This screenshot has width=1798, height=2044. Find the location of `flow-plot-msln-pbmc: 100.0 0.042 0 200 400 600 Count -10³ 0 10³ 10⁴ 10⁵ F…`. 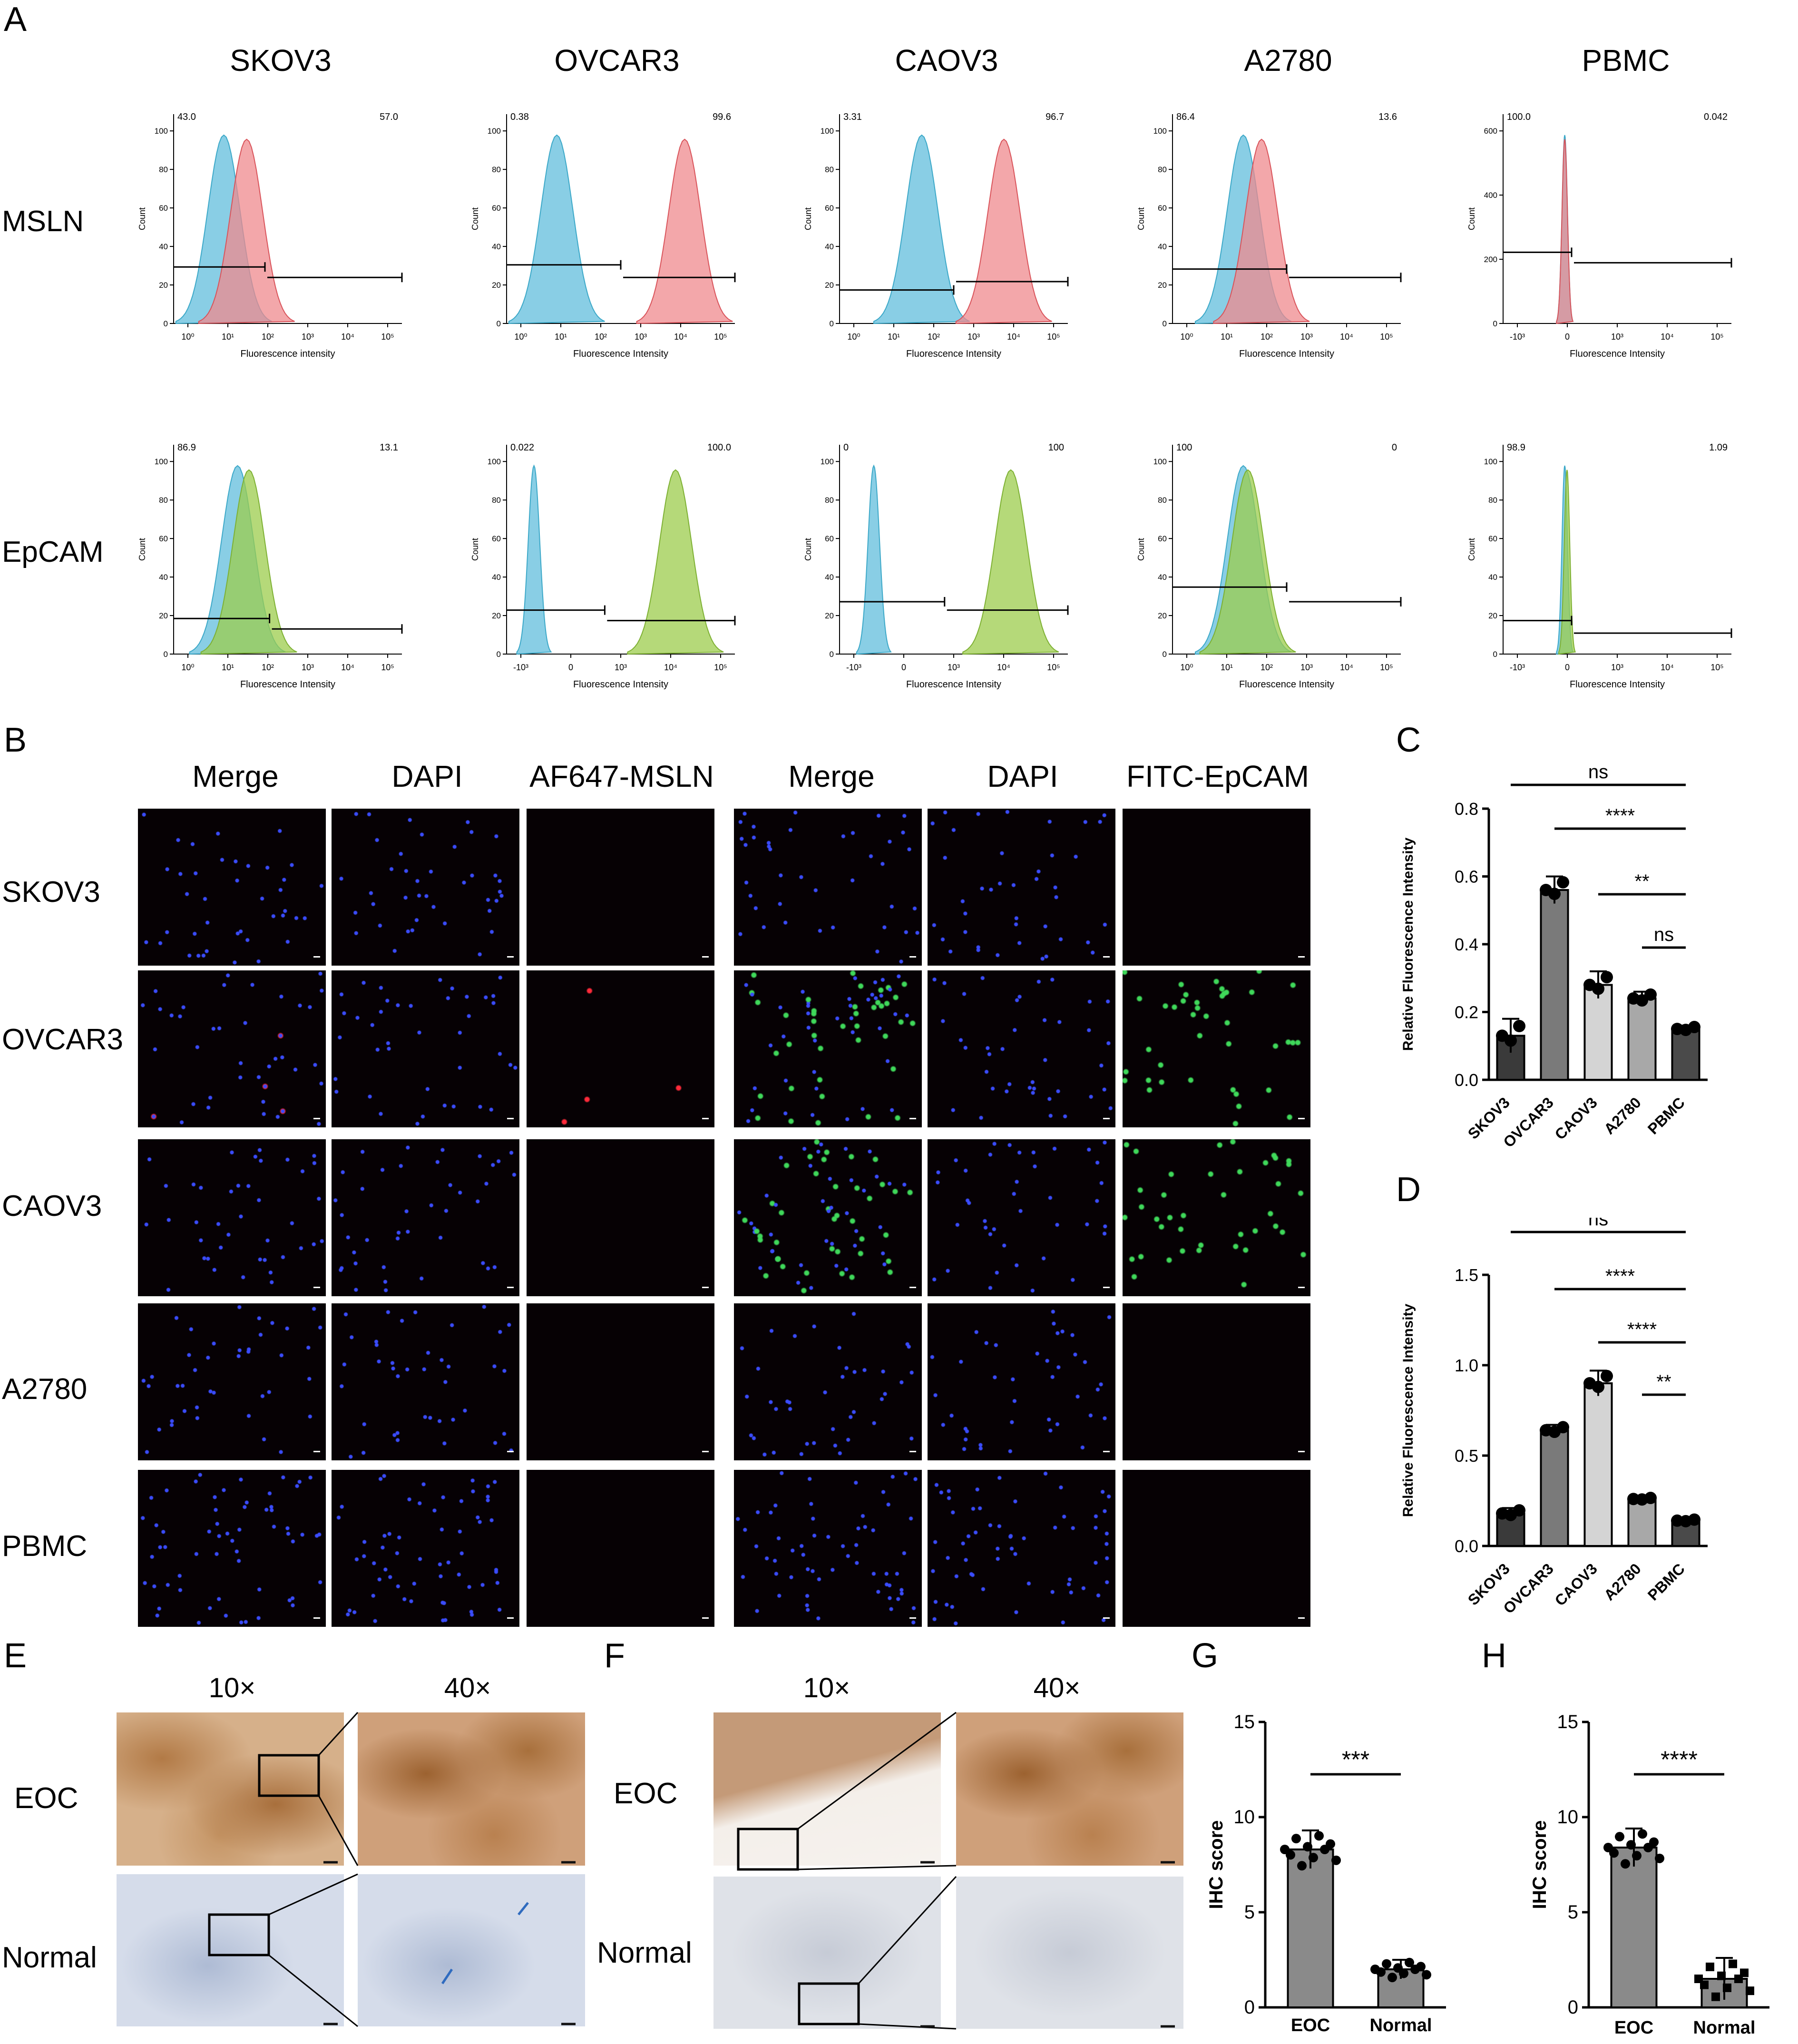

flow-plot-msln-pbmc: 100.0 0.042 0 200 400 600 Count -10³ 0 10³ 10⁴ 10⁵ F… is located at coordinates (1599, 236).